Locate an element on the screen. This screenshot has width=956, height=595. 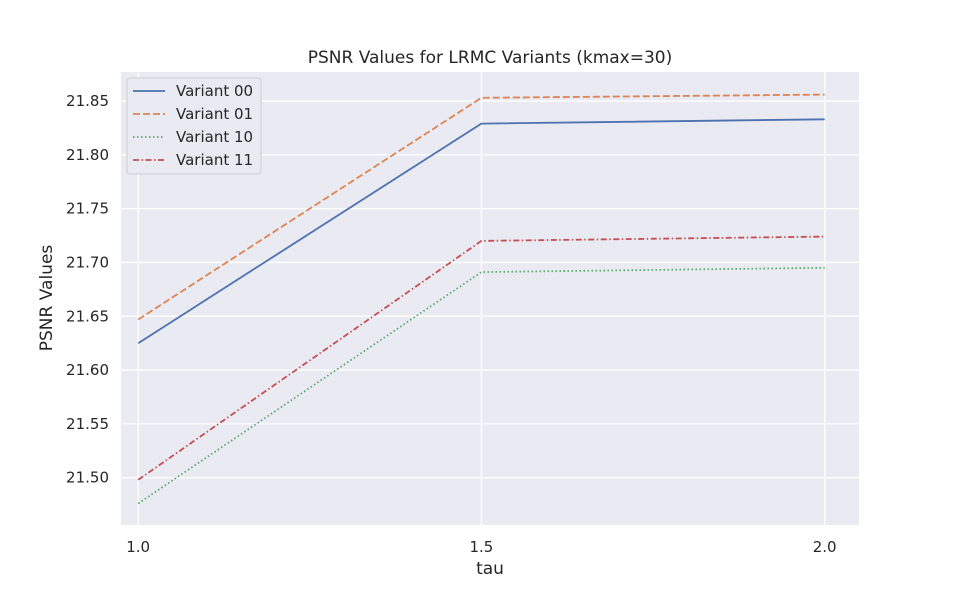
x-tick-label: 1.5 is located at coordinates (481, 547).